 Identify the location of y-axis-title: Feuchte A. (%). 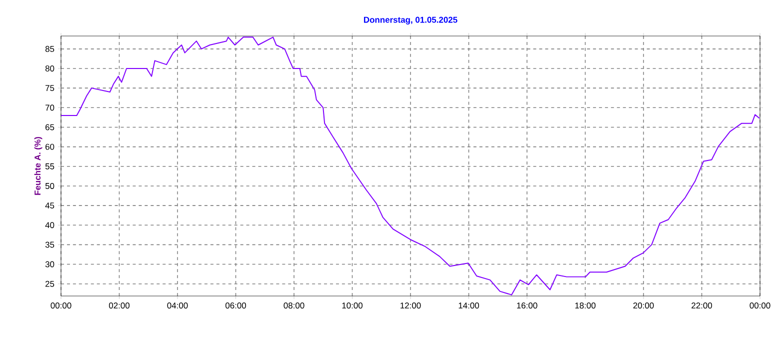
(38, 166).